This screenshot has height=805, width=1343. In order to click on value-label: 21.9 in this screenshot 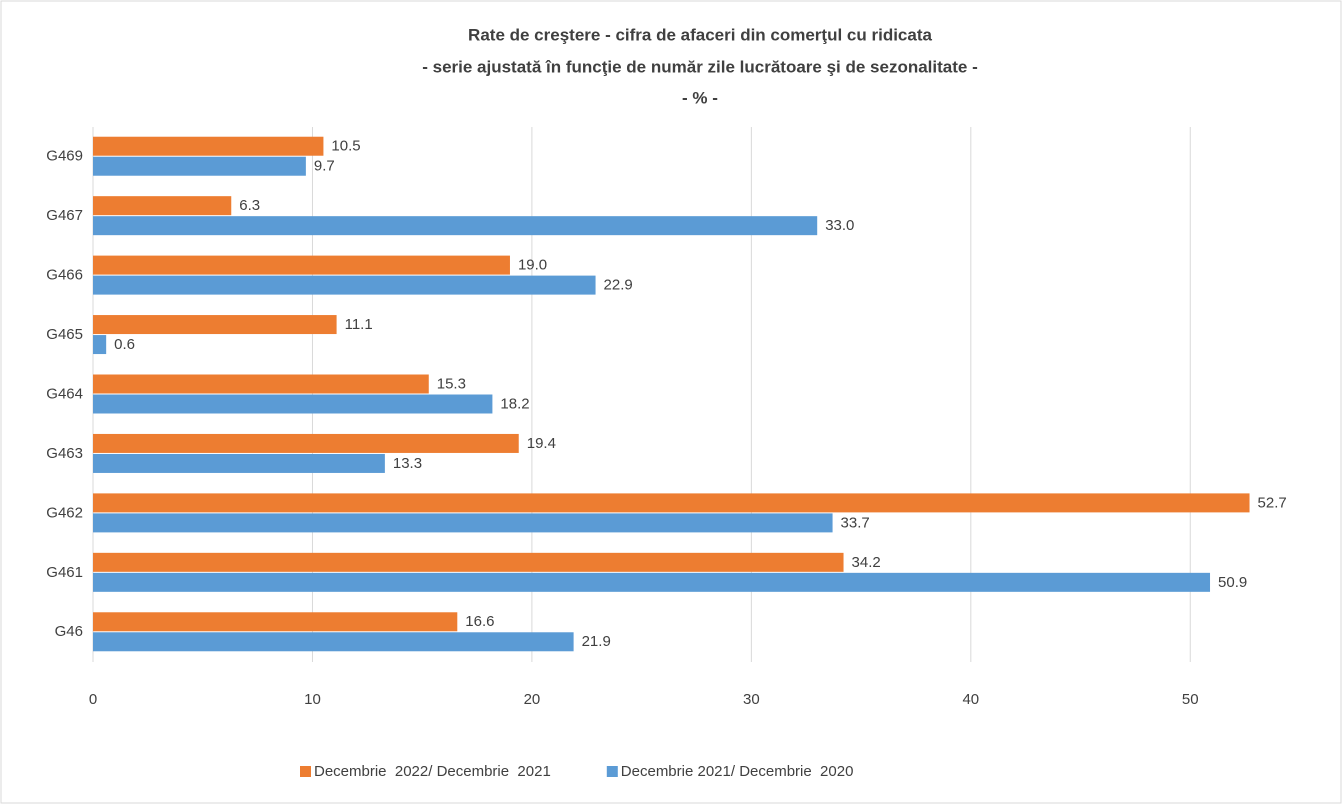, I will do `click(596, 641)`.